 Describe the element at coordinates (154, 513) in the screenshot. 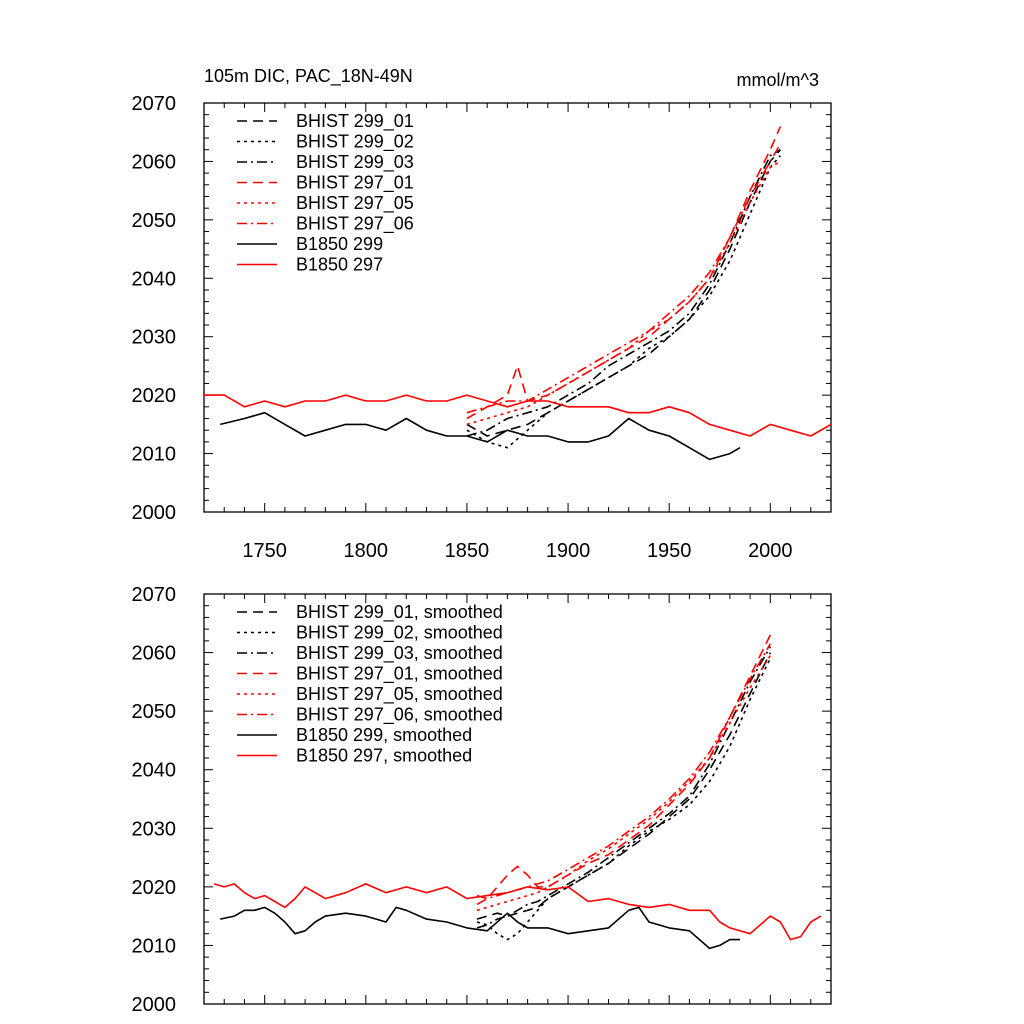

I see `top-y-tick-label: 2000` at that location.